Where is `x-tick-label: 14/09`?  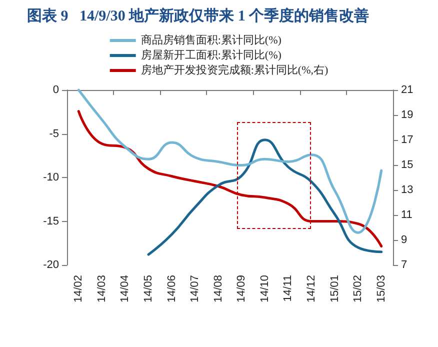
x-tick-label: 14/09 is located at coordinates (242, 289).